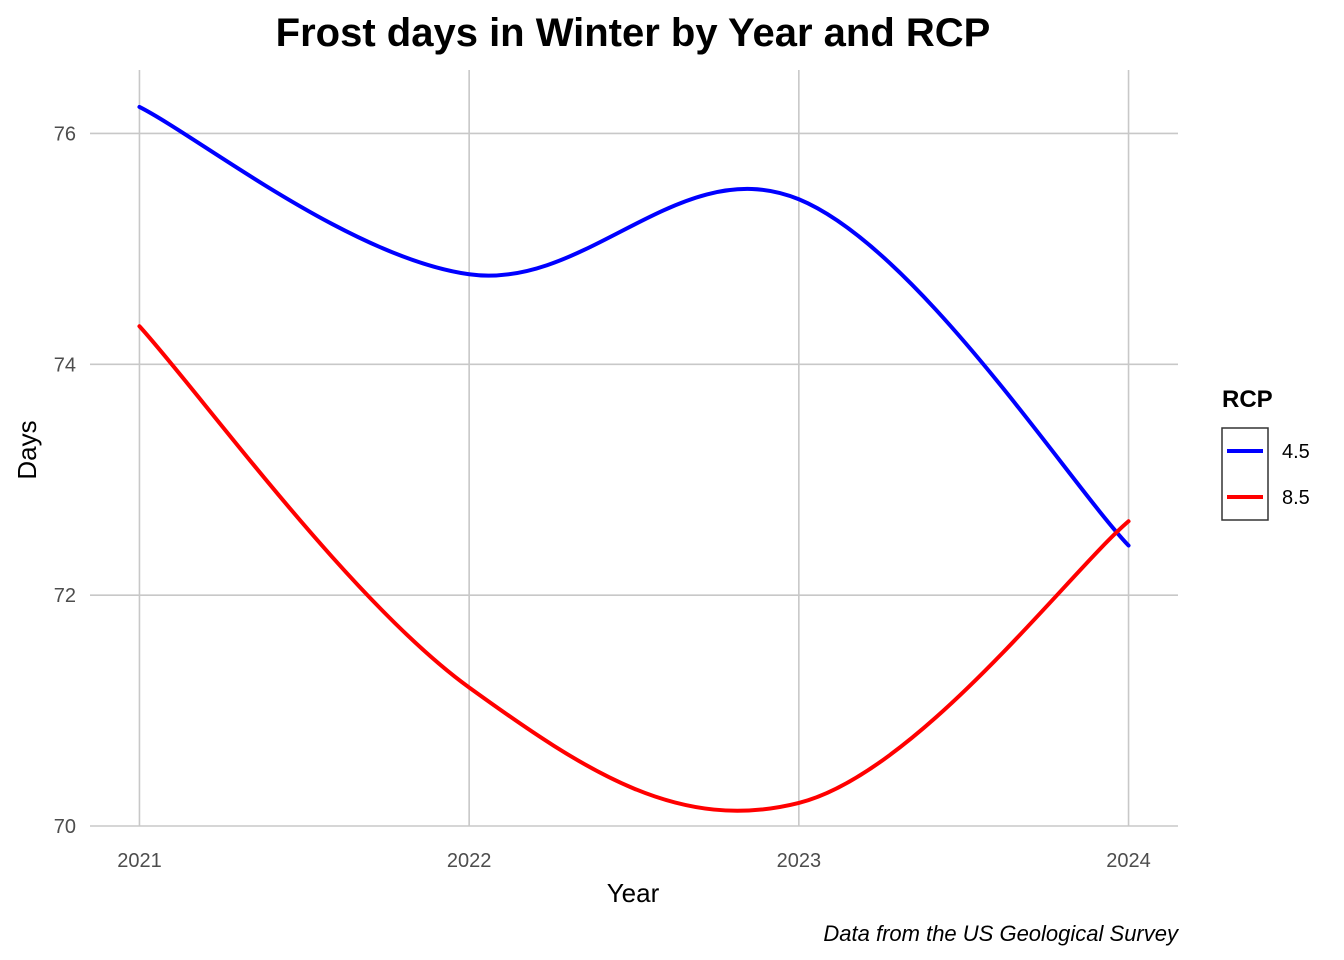 Image resolution: width=1344 pixels, height=960 pixels. What do you see at coordinates (65, 596) in the screenshot?
I see `y-tick-label: 72` at bounding box center [65, 596].